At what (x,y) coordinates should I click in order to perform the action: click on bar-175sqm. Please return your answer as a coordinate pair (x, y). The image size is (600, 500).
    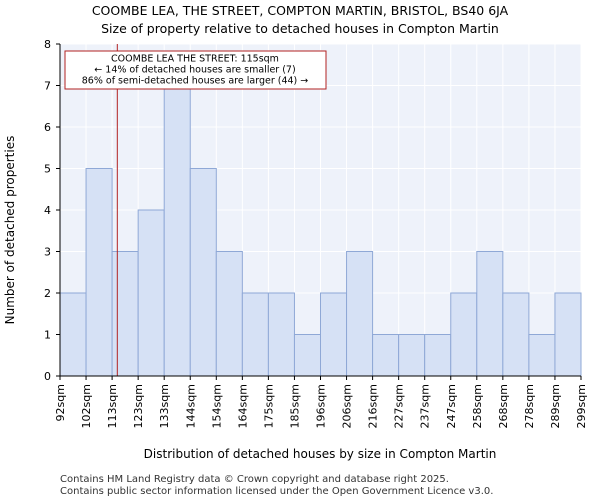
    Looking at the image, I should click on (281, 334).